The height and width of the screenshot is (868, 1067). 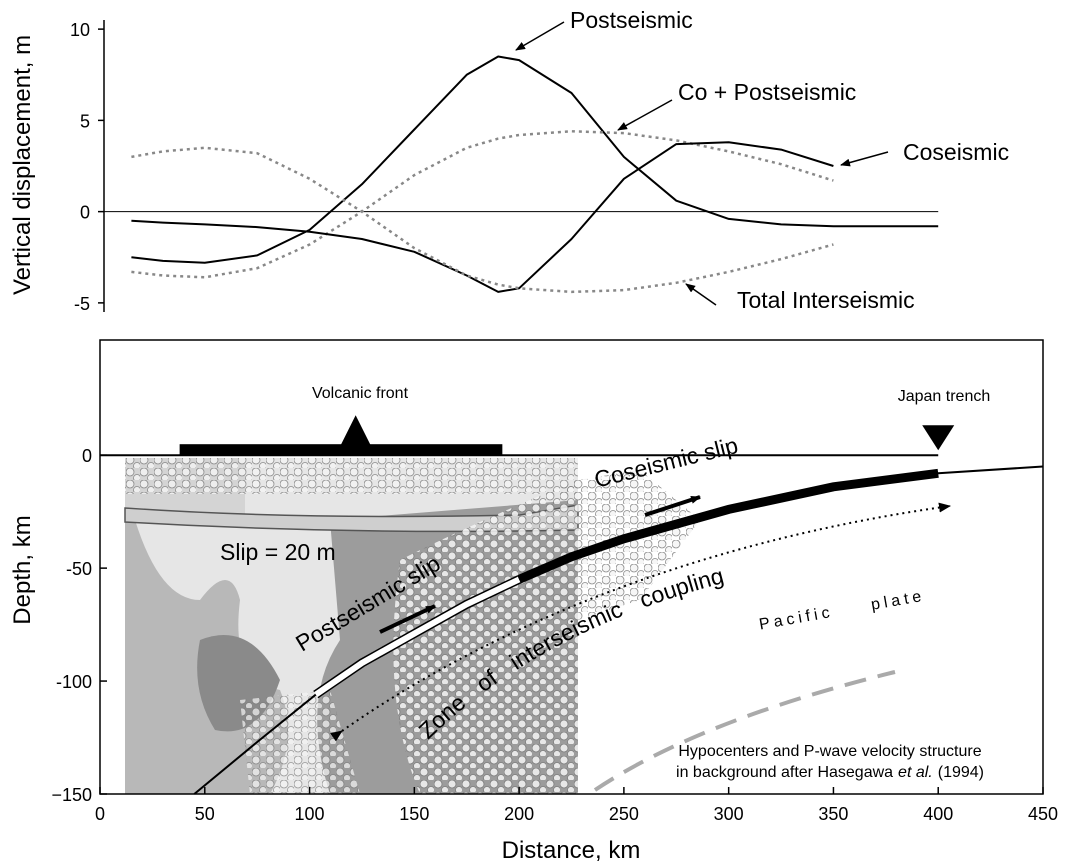 What do you see at coordinates (71, 795) in the screenshot?
I see `y-tick-label: −150` at bounding box center [71, 795].